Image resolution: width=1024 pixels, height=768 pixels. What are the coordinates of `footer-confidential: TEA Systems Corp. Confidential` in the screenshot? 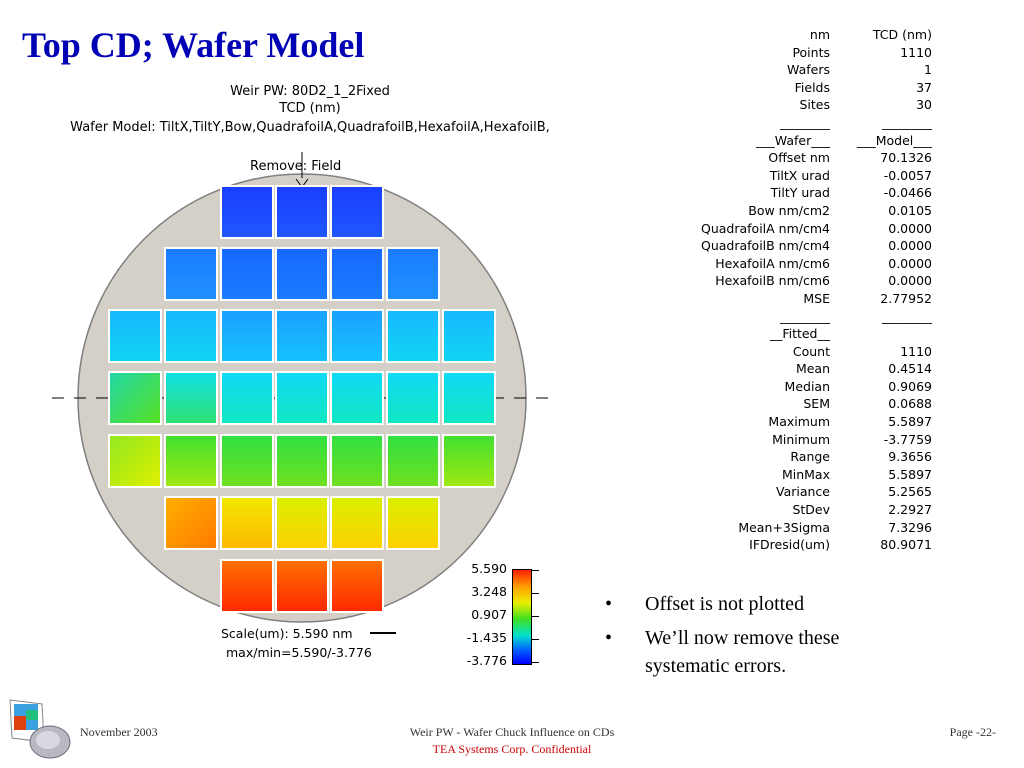 It's located at (512, 749).